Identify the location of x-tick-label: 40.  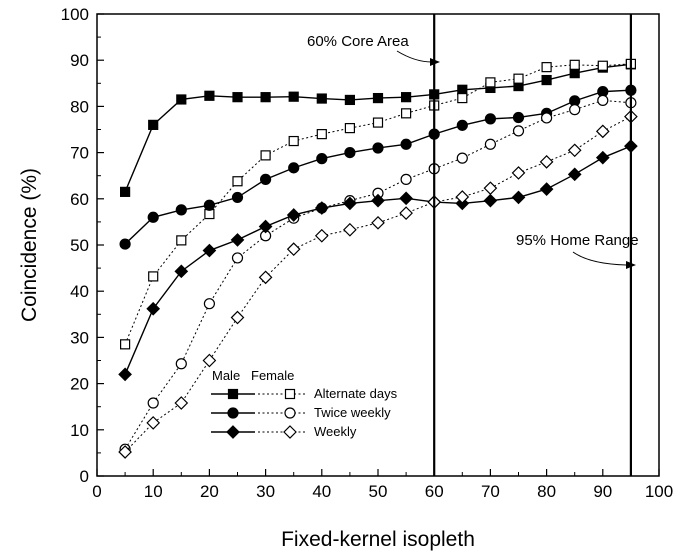
(321, 491).